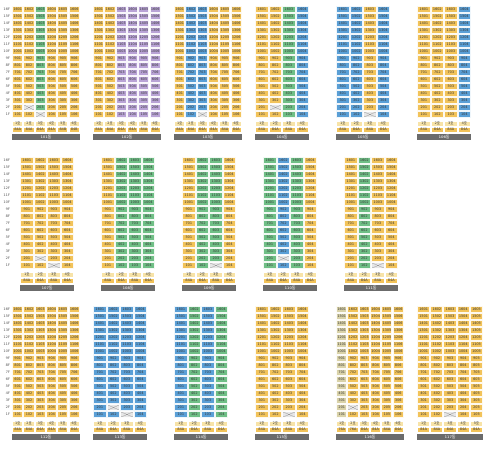 The height and width of the screenshot is (451, 500). What do you see at coordinates (74, 393) in the screenshot?
I see `unit-cell: 406` at bounding box center [74, 393].